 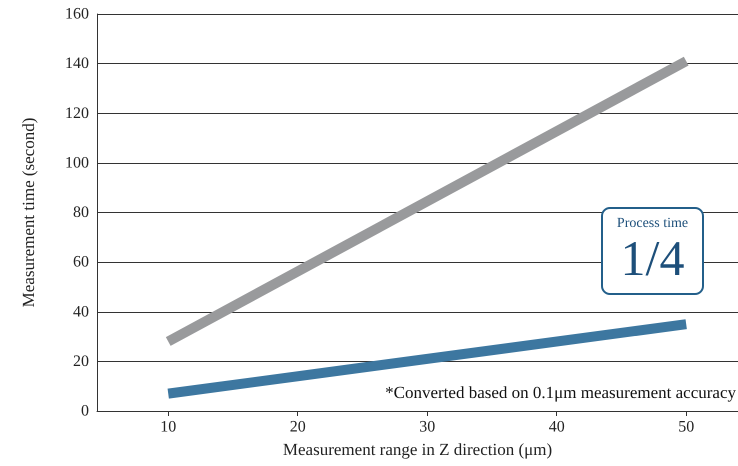 What do you see at coordinates (560, 393) in the screenshot?
I see `annotation: *Converted based on 0.1μm measurement accuracy` at bounding box center [560, 393].